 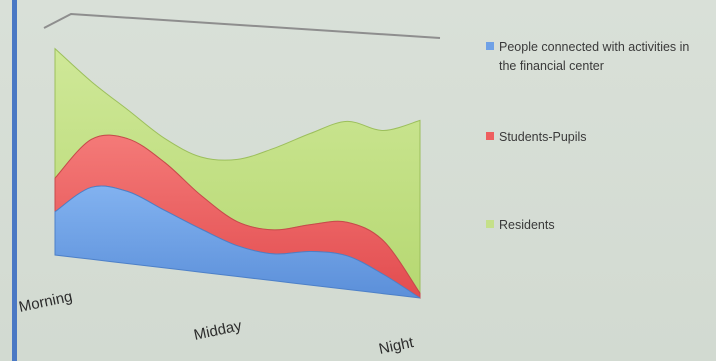 I want to click on legend-label: Students-Pupils, so click(x=543, y=137).